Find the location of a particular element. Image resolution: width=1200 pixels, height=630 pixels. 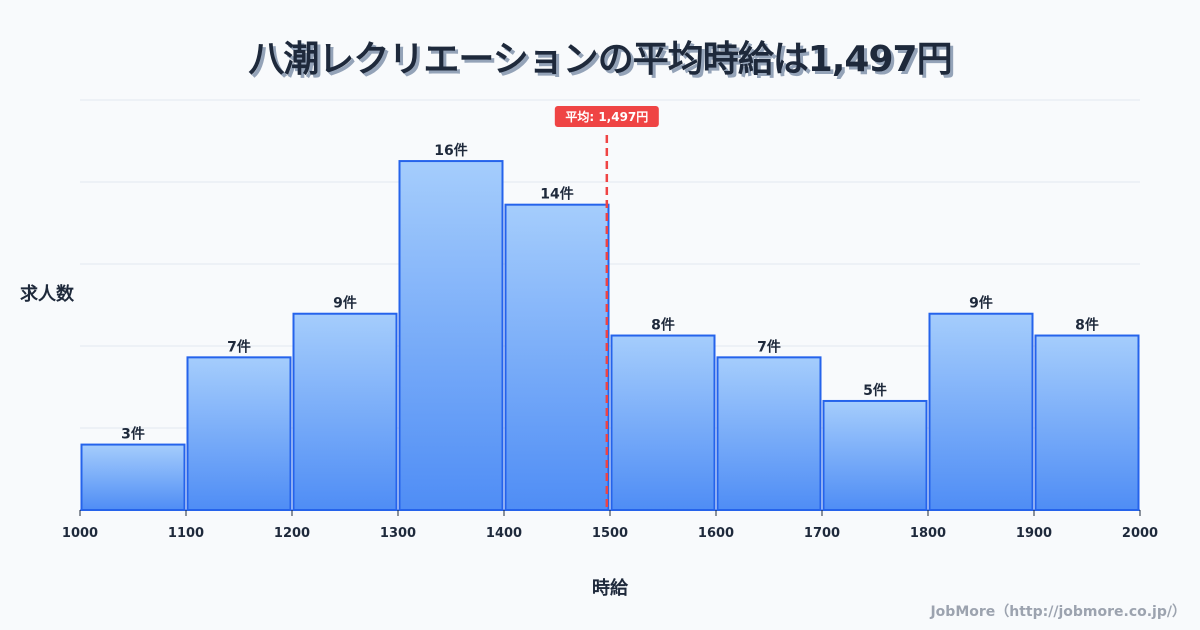

x-tick-label: 1600 is located at coordinates (716, 533).